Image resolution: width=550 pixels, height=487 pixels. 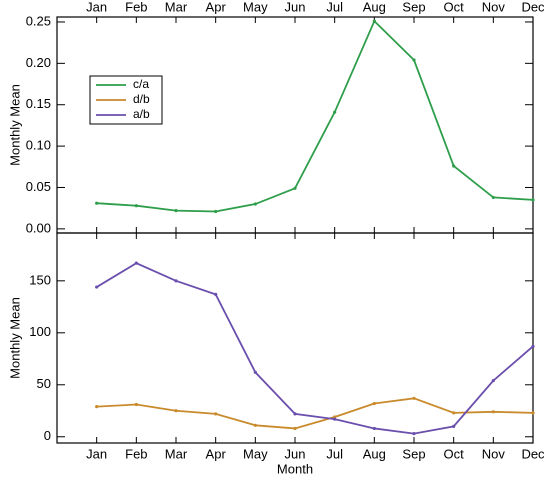 What do you see at coordinates (38, 186) in the screenshot?
I see `y-tick-label: 0.05` at bounding box center [38, 186].